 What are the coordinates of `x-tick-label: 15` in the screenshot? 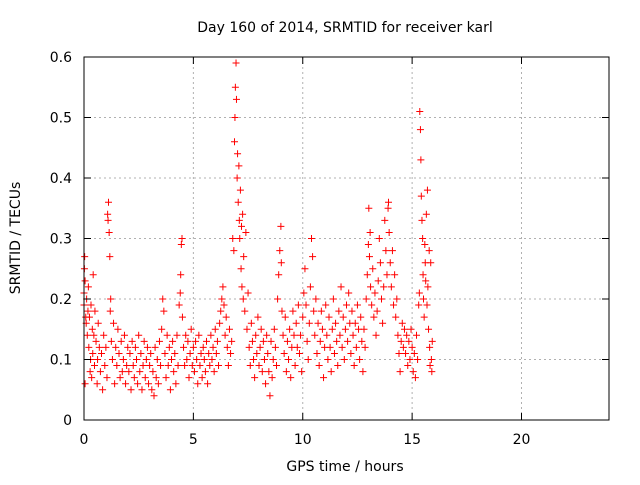 It's located at (412, 440).